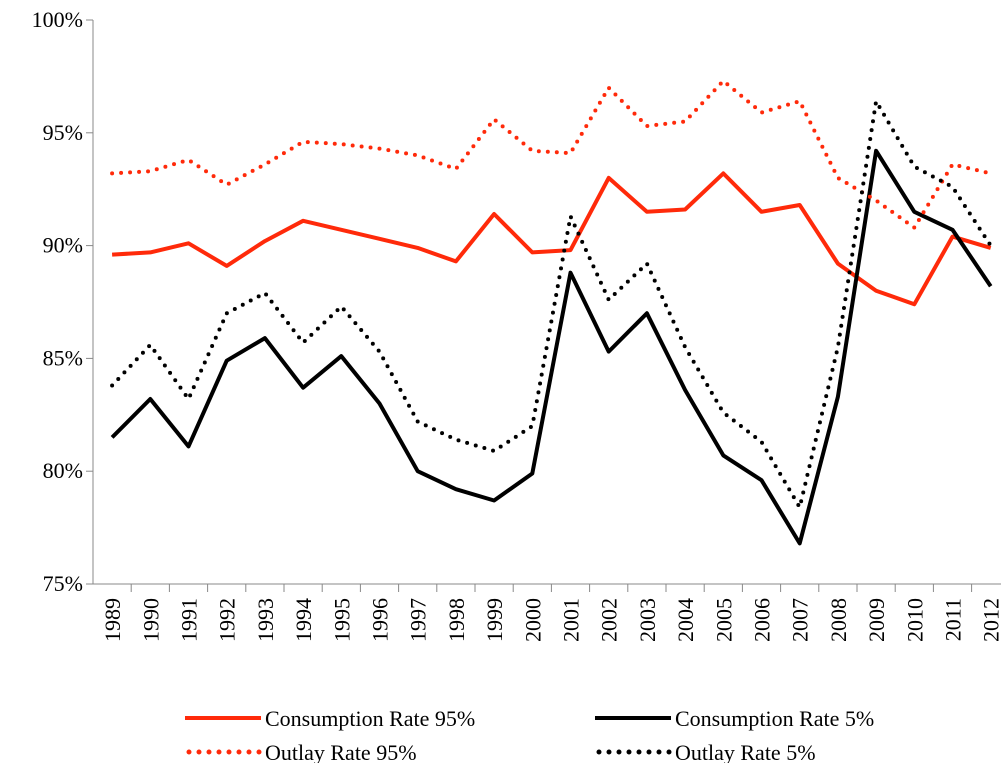 This screenshot has width=1001, height=763. What do you see at coordinates (914, 620) in the screenshot?
I see `x-tick-label: 2010` at bounding box center [914, 620].